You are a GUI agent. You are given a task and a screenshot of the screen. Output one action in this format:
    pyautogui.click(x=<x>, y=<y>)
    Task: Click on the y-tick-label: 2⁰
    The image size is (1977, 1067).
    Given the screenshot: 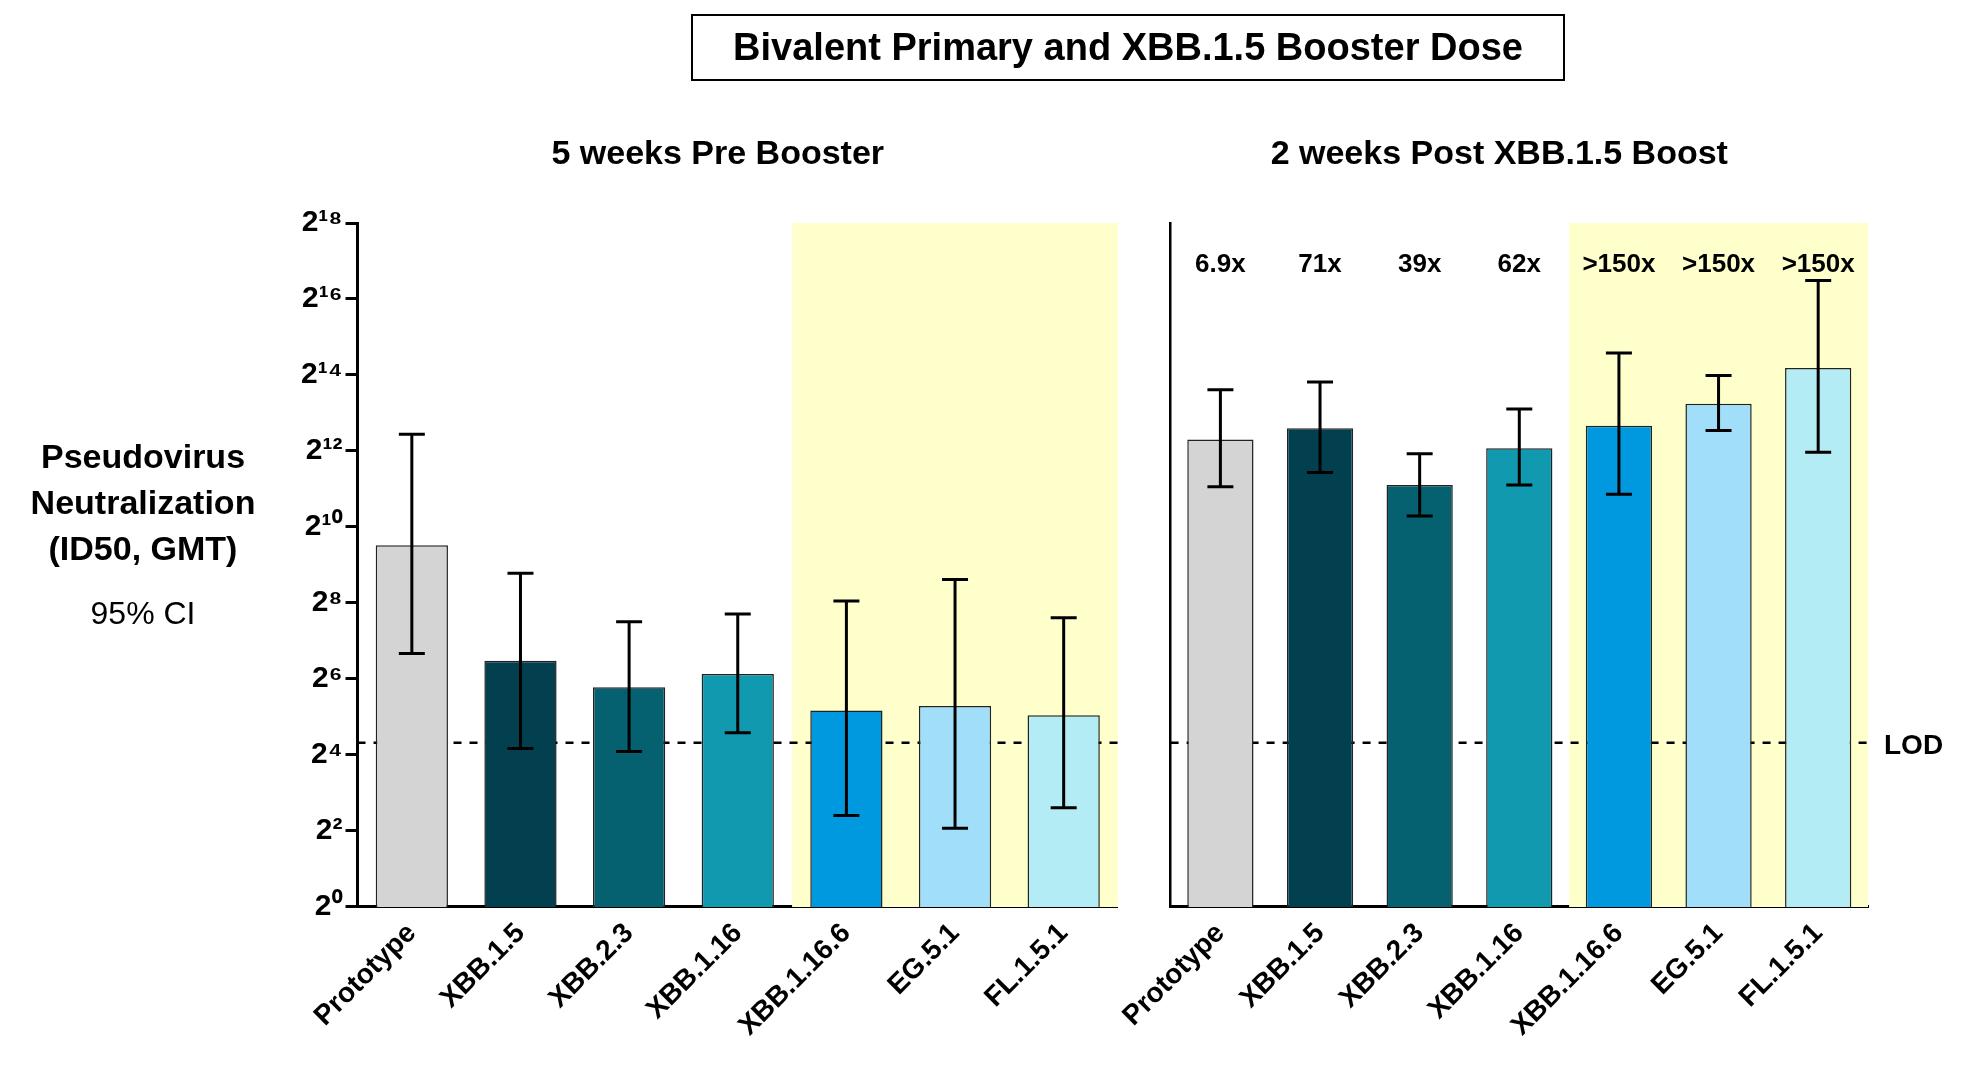 What is the action you would take?
    pyautogui.click(x=328, y=905)
    